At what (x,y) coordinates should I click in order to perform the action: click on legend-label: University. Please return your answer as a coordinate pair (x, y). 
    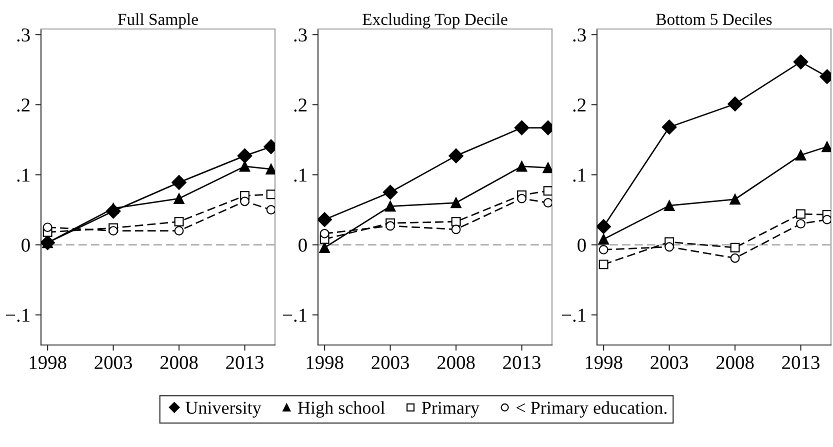
    Looking at the image, I should click on (224, 410).